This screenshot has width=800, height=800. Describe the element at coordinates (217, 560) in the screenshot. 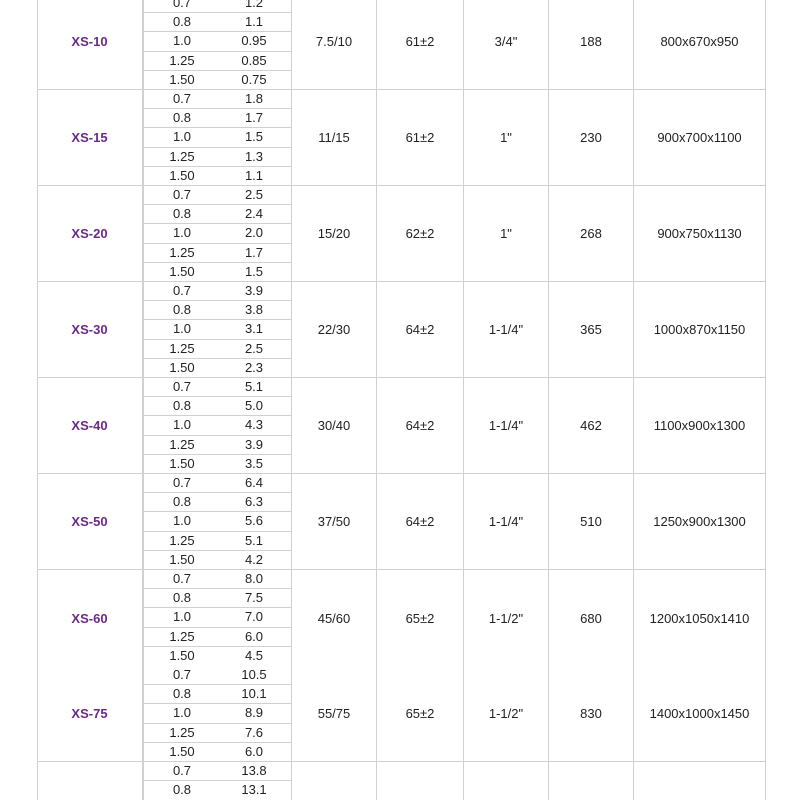

I see `table-row: 1.50 4.2` at that location.